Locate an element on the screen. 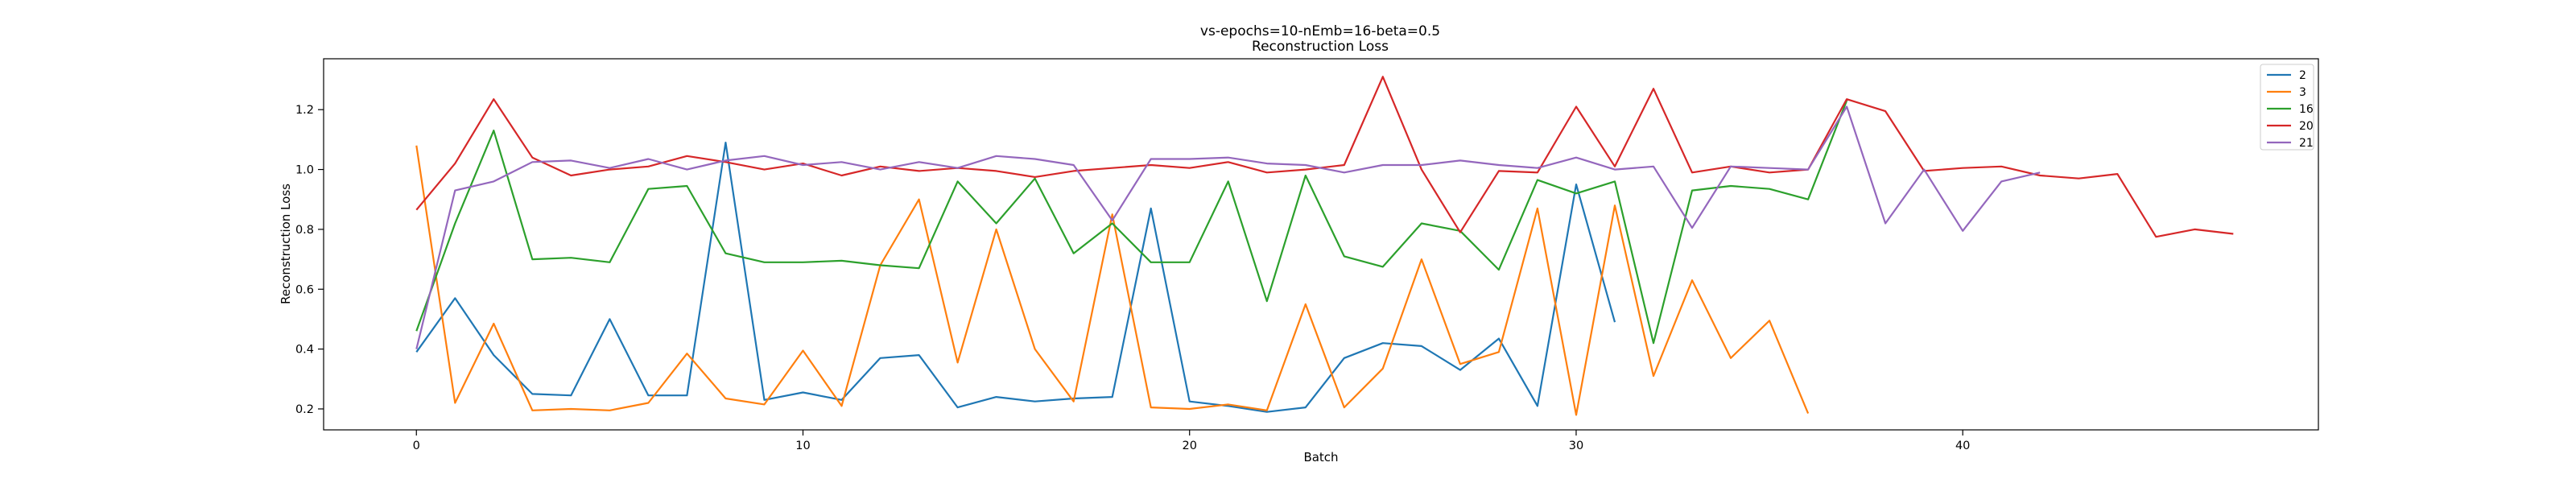  x-tick-label: 0 is located at coordinates (416, 446).